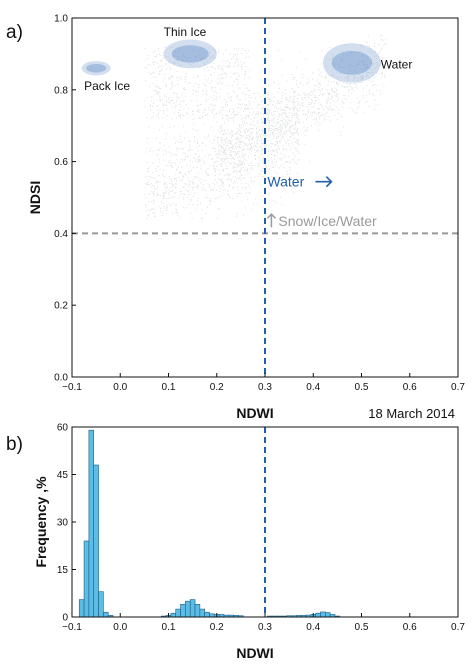  I want to click on annotation-label: Snow/Ice/Water, so click(327, 221).